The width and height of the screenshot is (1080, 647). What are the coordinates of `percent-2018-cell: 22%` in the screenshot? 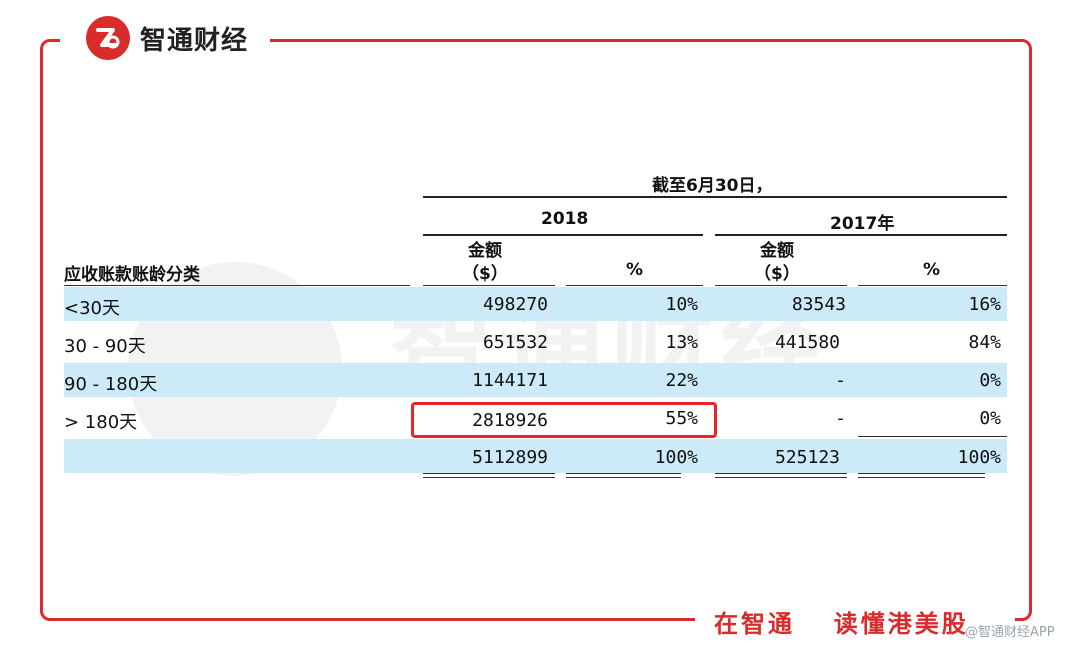 It's located at (681, 380).